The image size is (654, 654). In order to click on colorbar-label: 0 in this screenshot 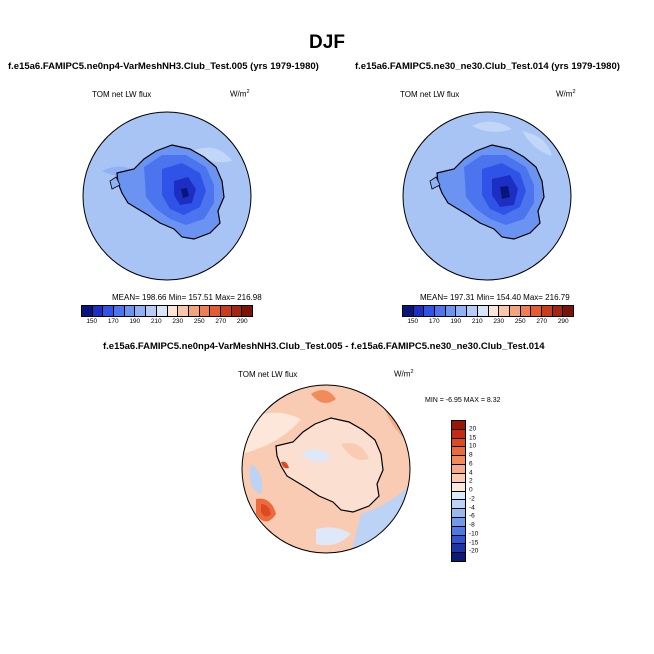, I will do `click(471, 490)`.